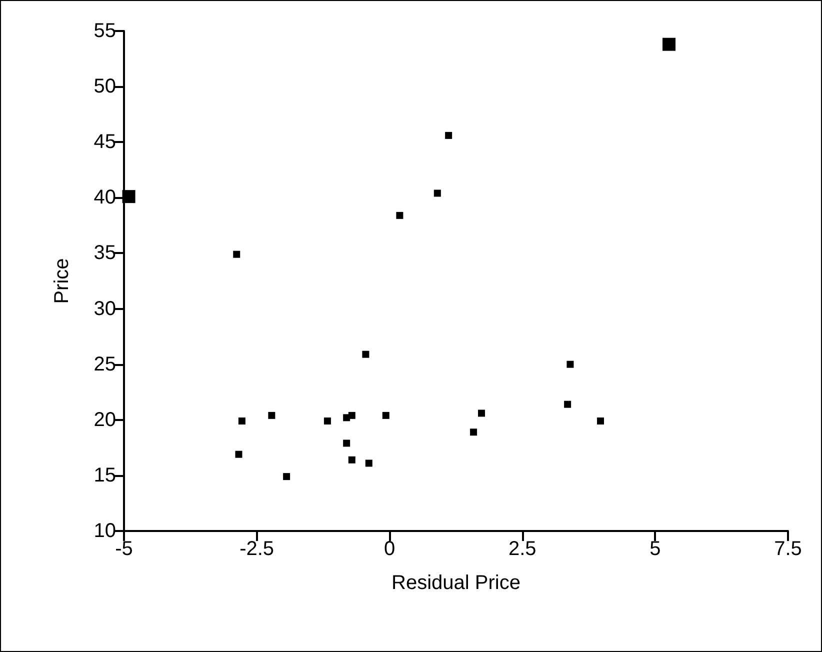 This screenshot has width=822, height=652. What do you see at coordinates (105, 253) in the screenshot?
I see `y-tick-label: 35` at bounding box center [105, 253].